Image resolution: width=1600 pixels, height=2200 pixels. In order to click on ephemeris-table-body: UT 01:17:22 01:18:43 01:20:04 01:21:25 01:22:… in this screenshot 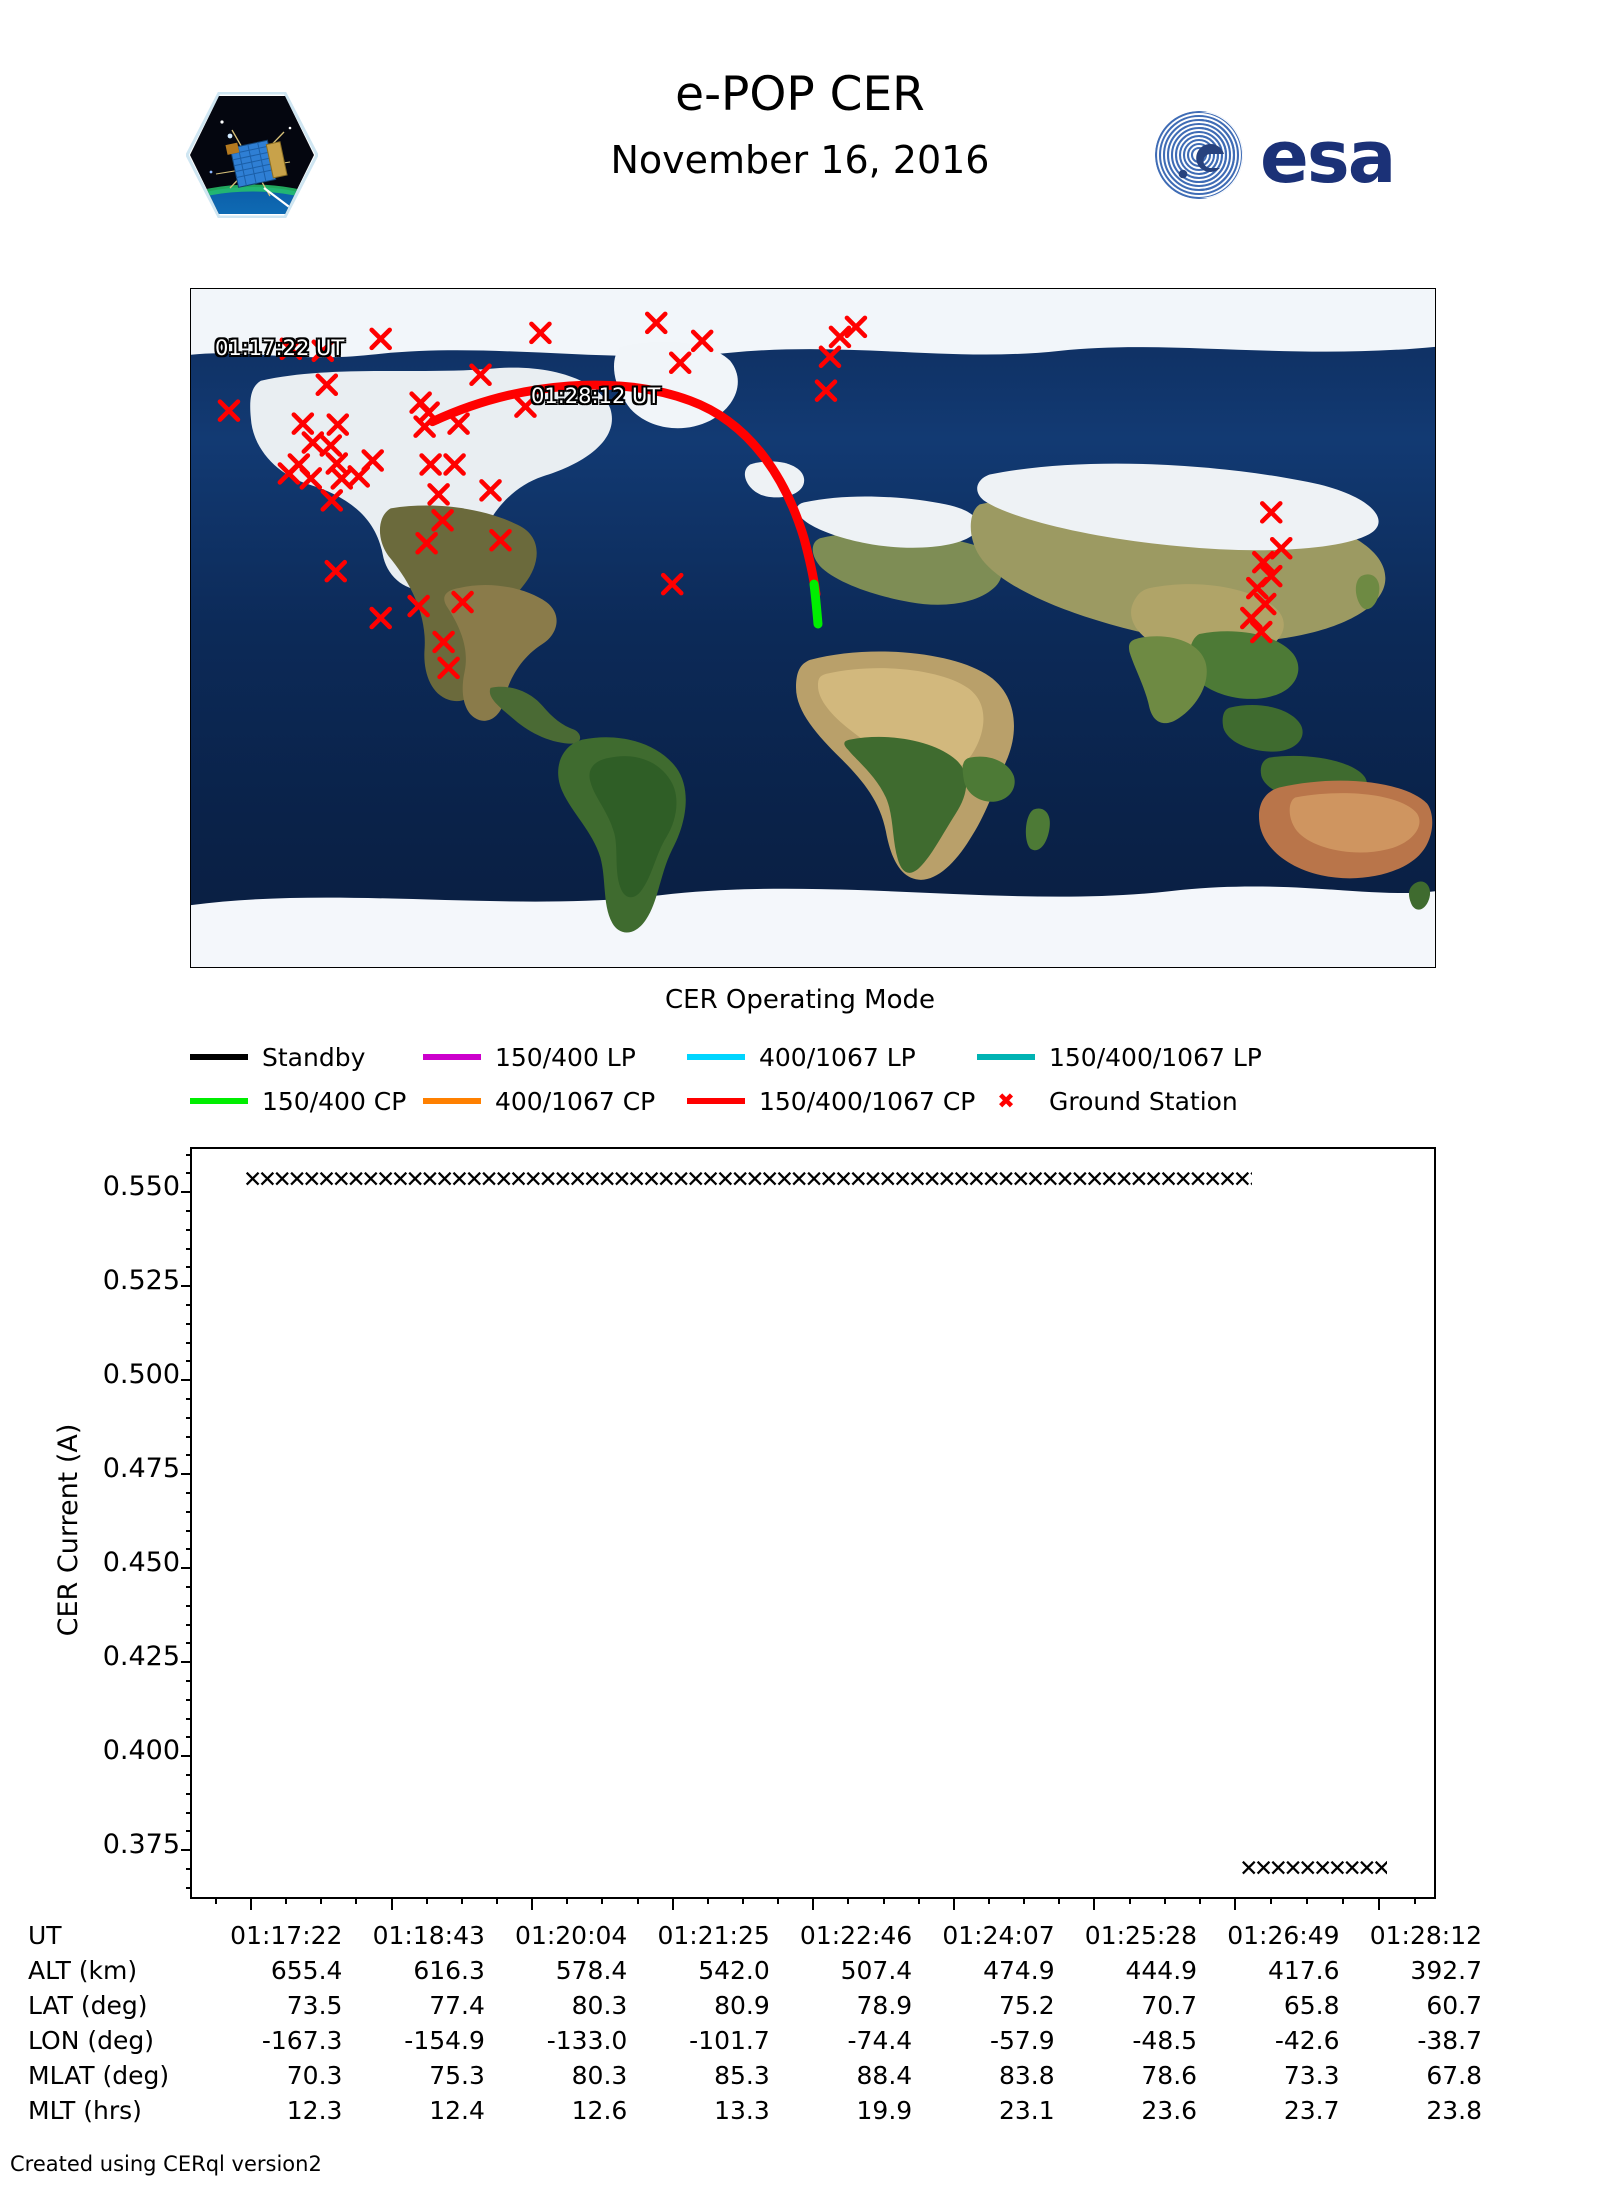, I will do `click(758, 2023)`.